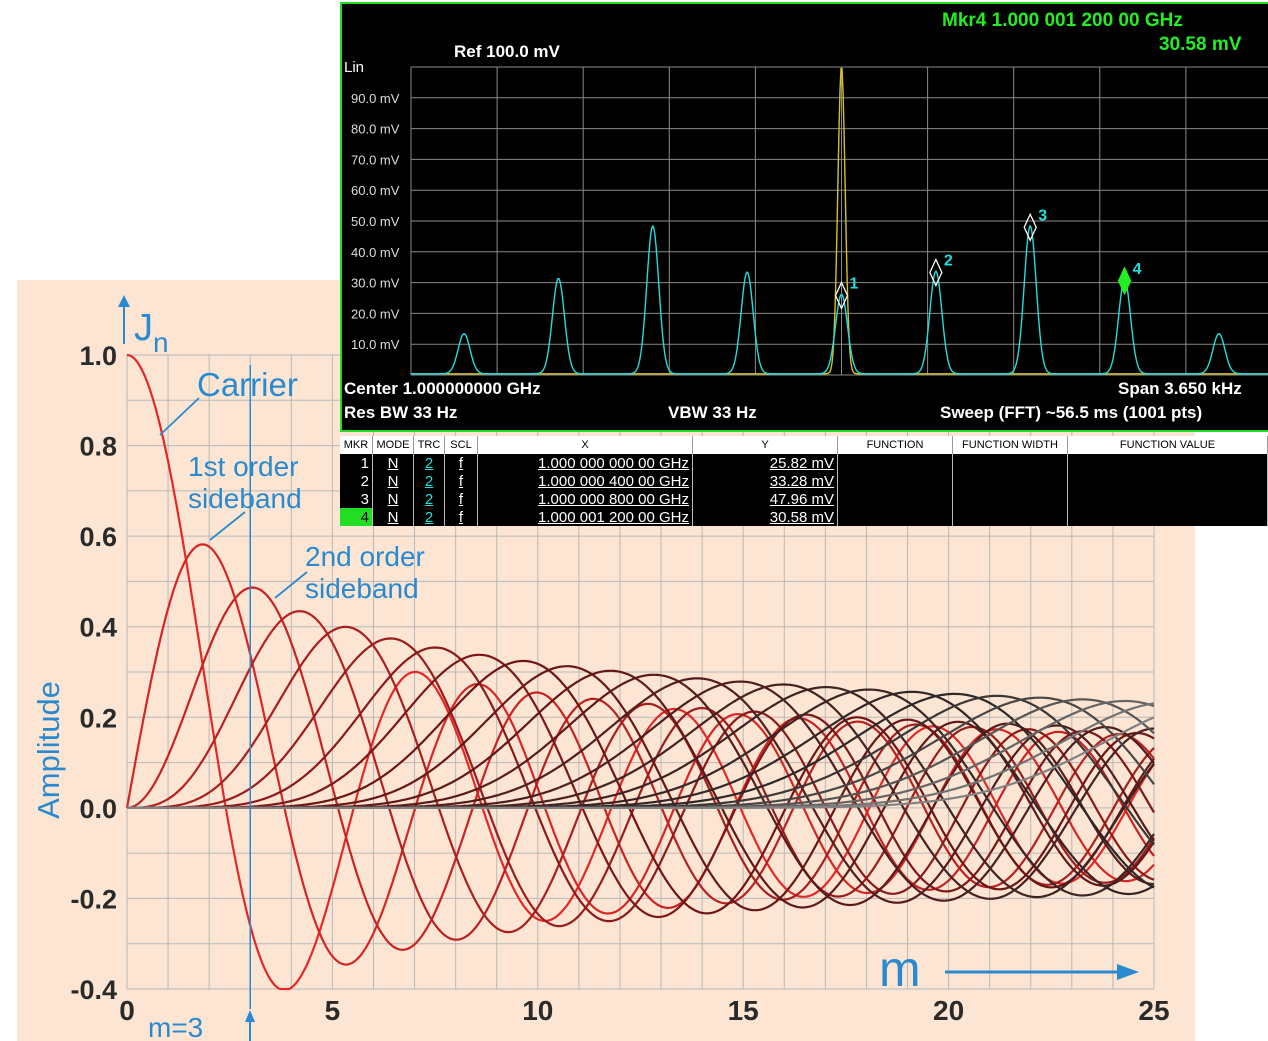  What do you see at coordinates (375, 313) in the screenshot?
I see `spectrum-y-tick-label: 20.0 mV` at bounding box center [375, 313].